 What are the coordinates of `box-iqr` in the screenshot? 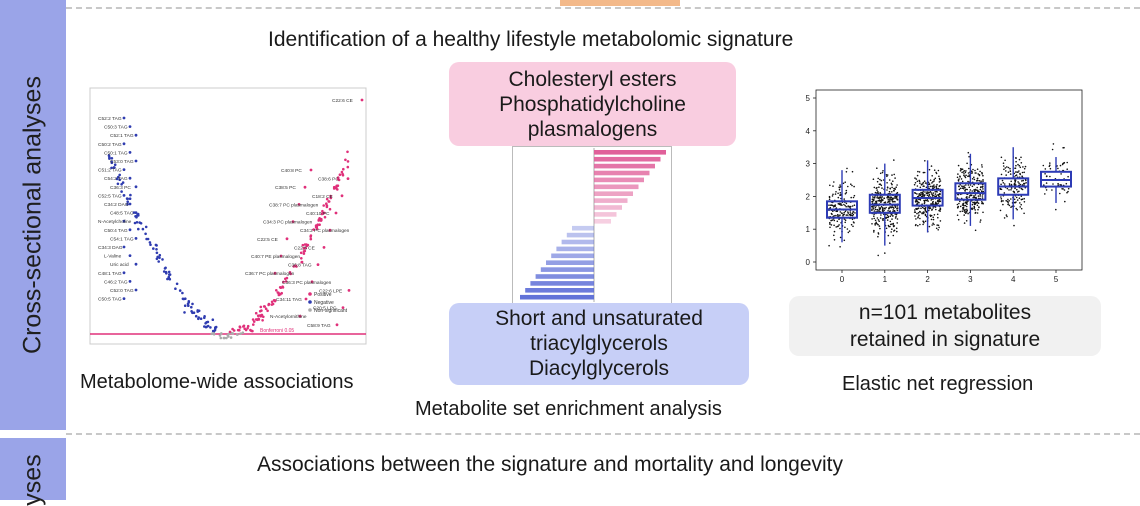 It's located at (970, 191).